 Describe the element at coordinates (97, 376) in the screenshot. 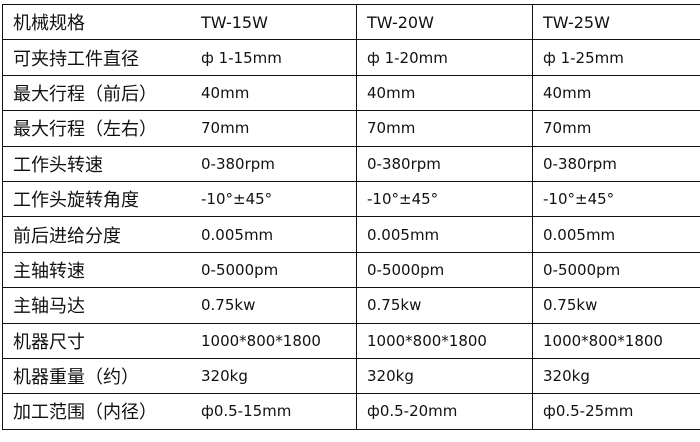

I see `row-label-cell: 机器重量（约）` at that location.